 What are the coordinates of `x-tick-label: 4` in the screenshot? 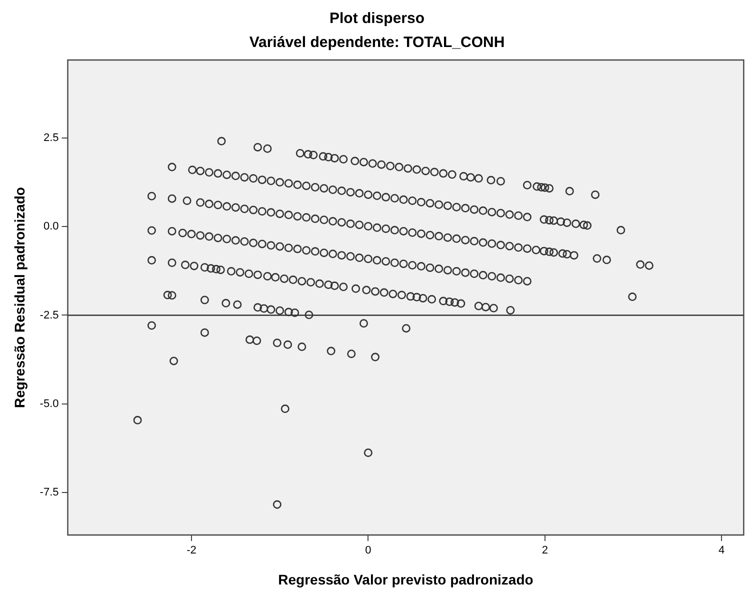 It's located at (721, 550).